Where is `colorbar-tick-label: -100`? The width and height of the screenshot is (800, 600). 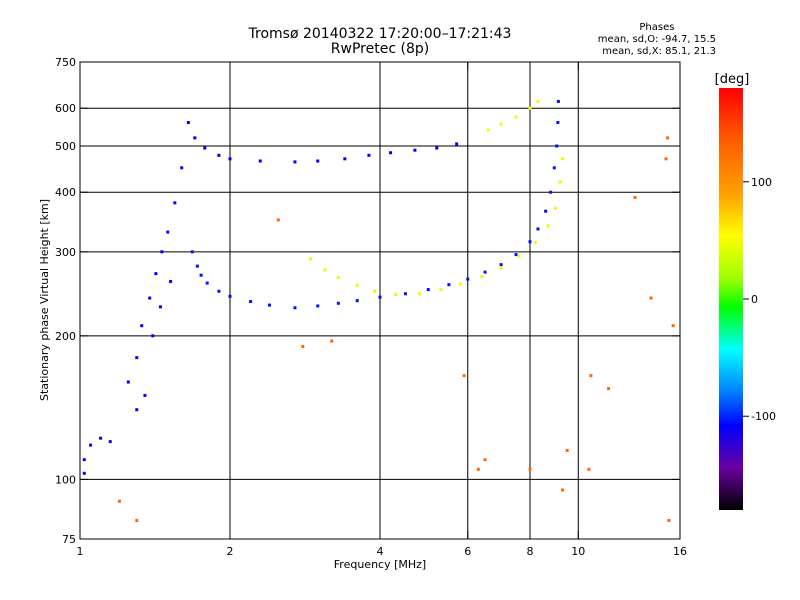
colorbar-tick-label: -100 is located at coordinates (763, 416).